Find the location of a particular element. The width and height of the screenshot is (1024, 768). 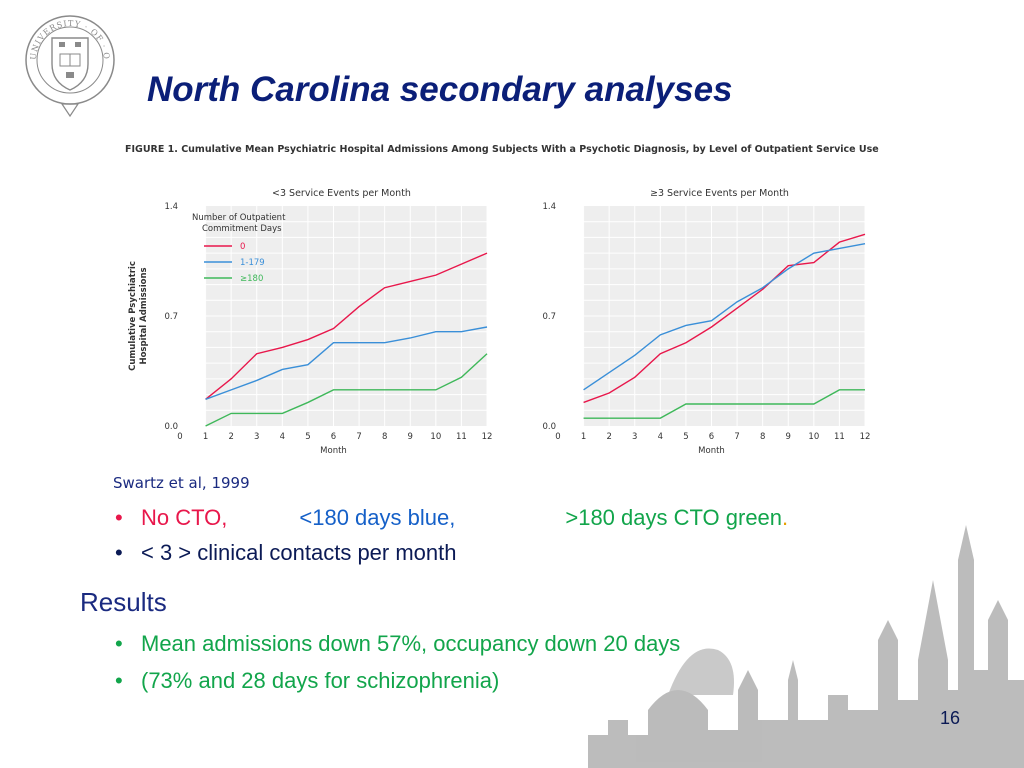

results-heading: Results is located at coordinates (123, 602).